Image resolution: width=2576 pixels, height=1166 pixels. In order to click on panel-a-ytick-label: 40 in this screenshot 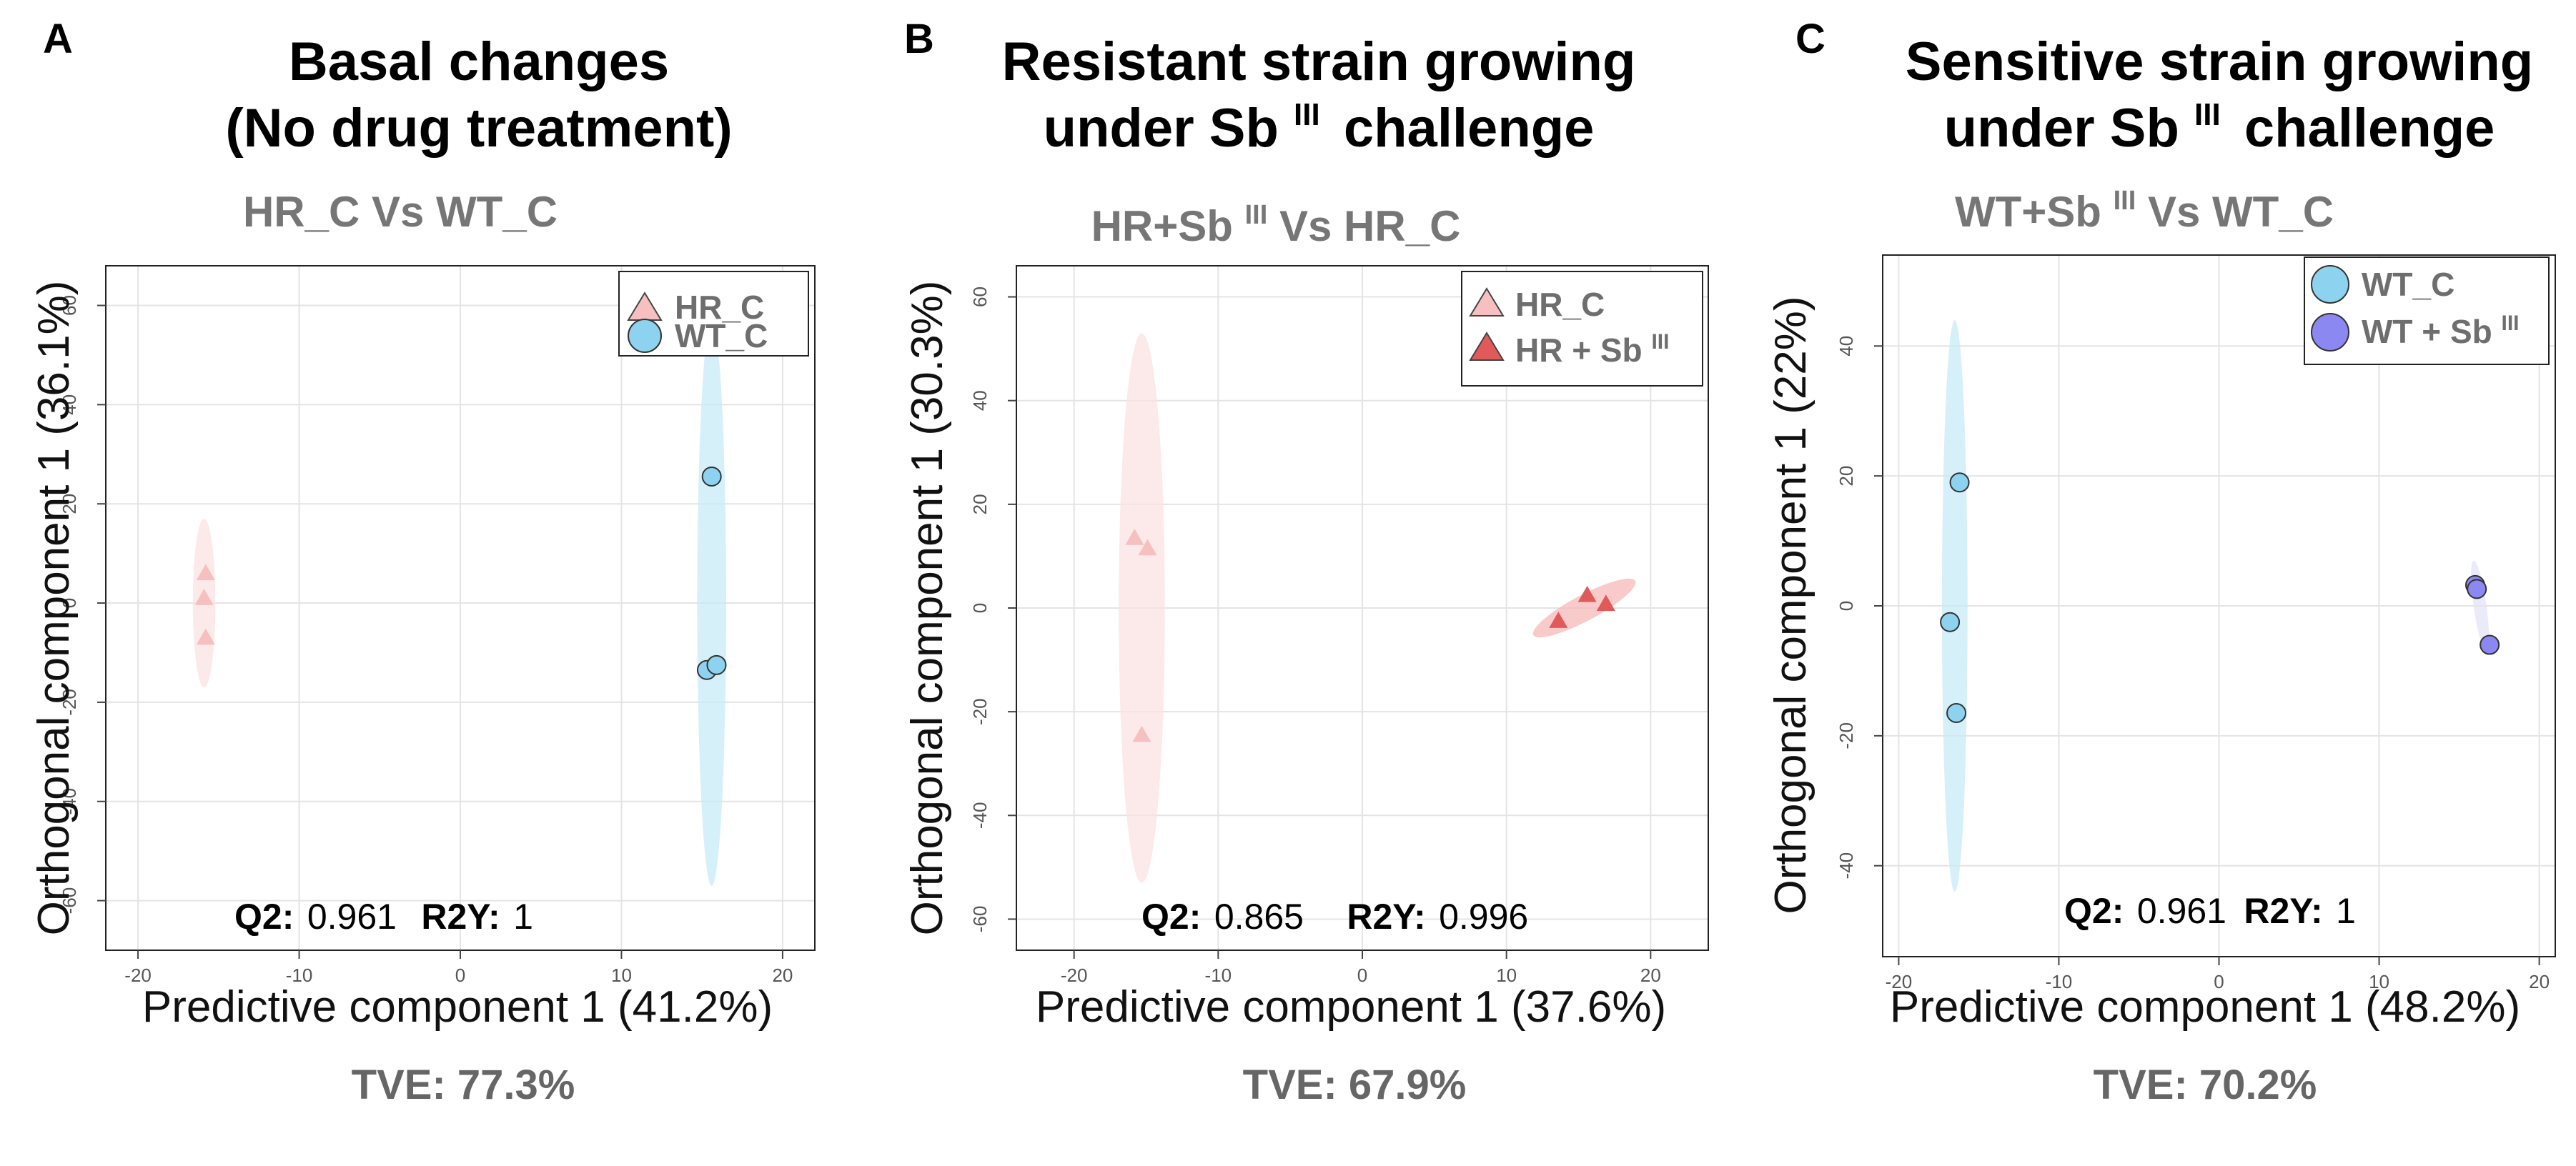, I will do `click(69, 404)`.